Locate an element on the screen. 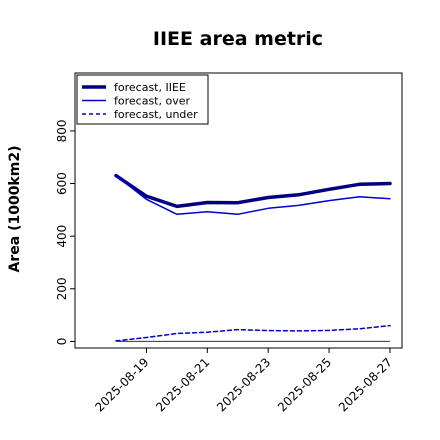 Image resolution: width=440 pixels, height=440 pixels. x-tick-label: 2025-08-27 is located at coordinates (365, 384).